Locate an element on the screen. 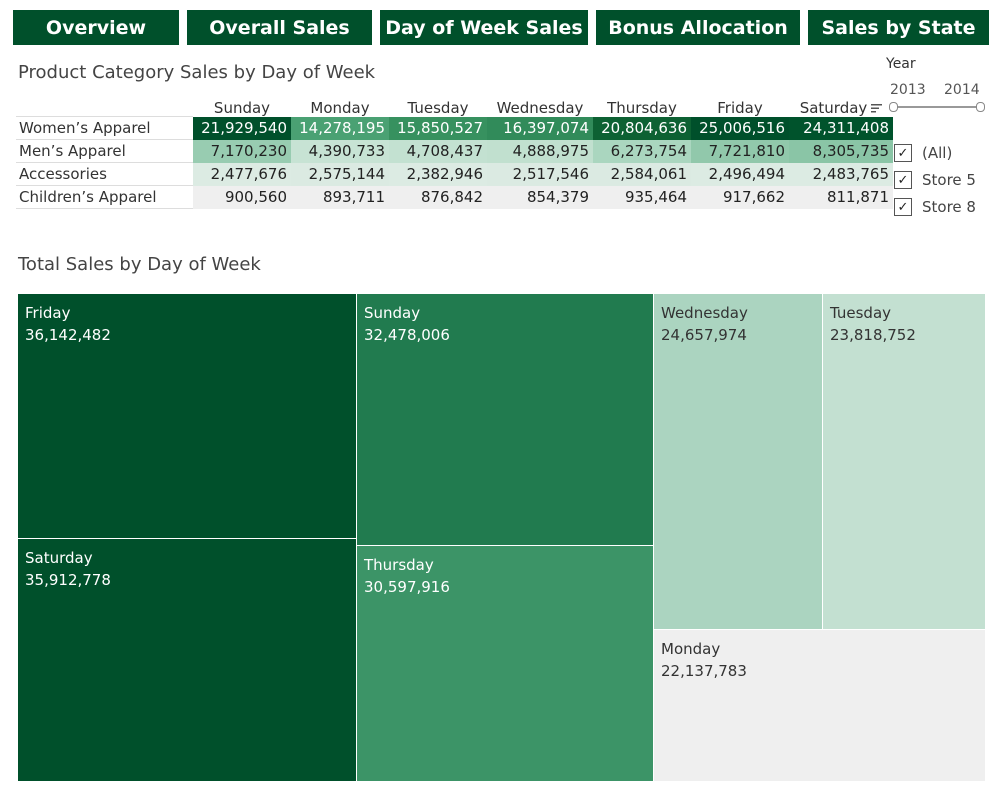  total-sales-title: Total Sales by Day of Week is located at coordinates (139, 264).